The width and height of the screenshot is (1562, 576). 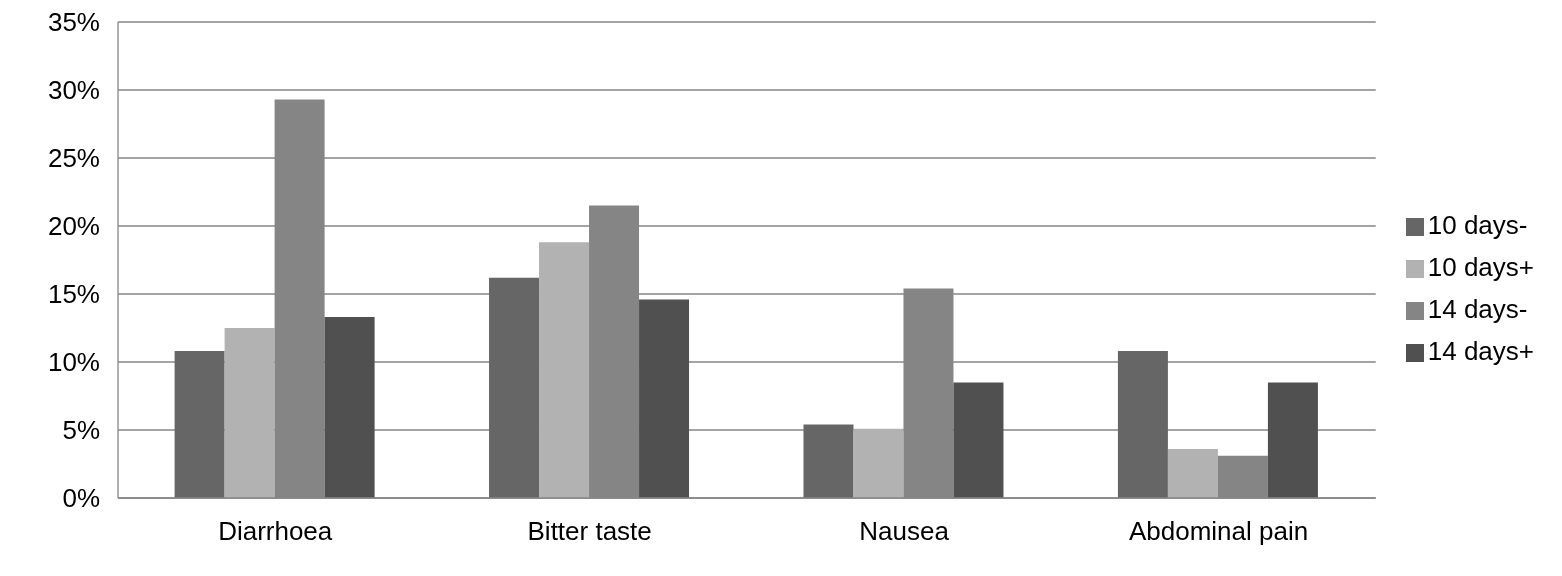 I want to click on x-tick-label: Abdominal pain, so click(x=1218, y=531).